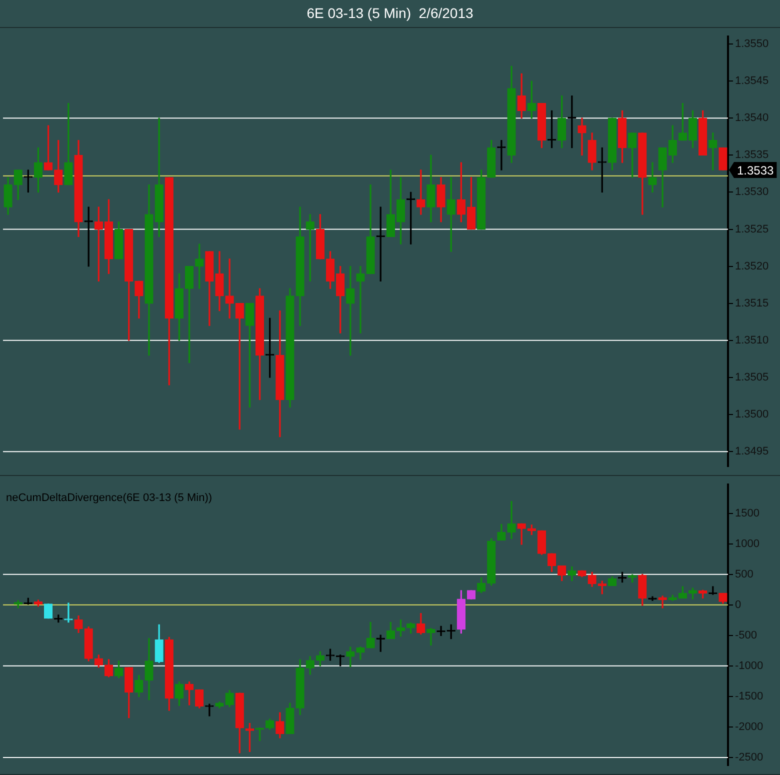 The height and width of the screenshot is (775, 780). Describe the element at coordinates (744, 574) in the screenshot. I see `y-tick-label: 500` at that location.